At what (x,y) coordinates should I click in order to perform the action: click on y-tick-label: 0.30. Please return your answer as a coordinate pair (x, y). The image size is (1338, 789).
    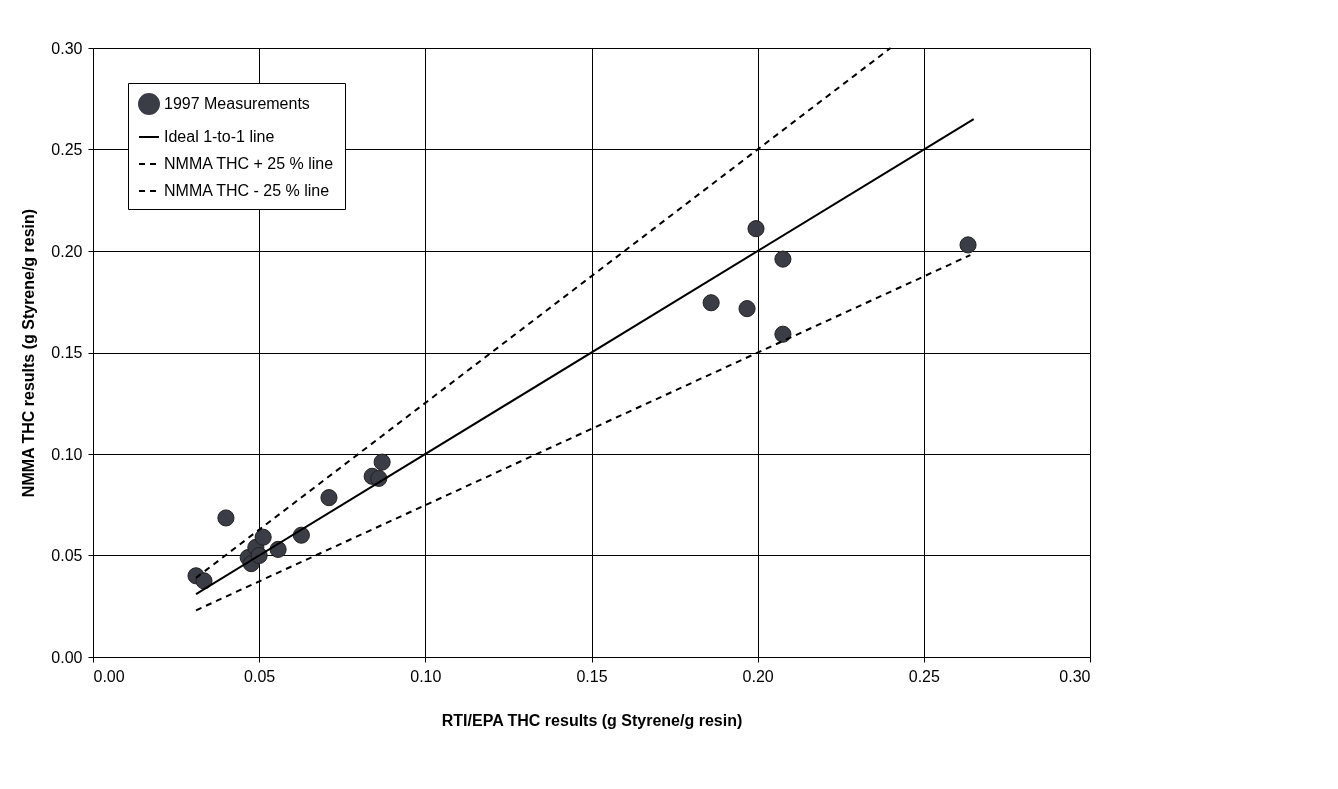
    Looking at the image, I should click on (67, 48).